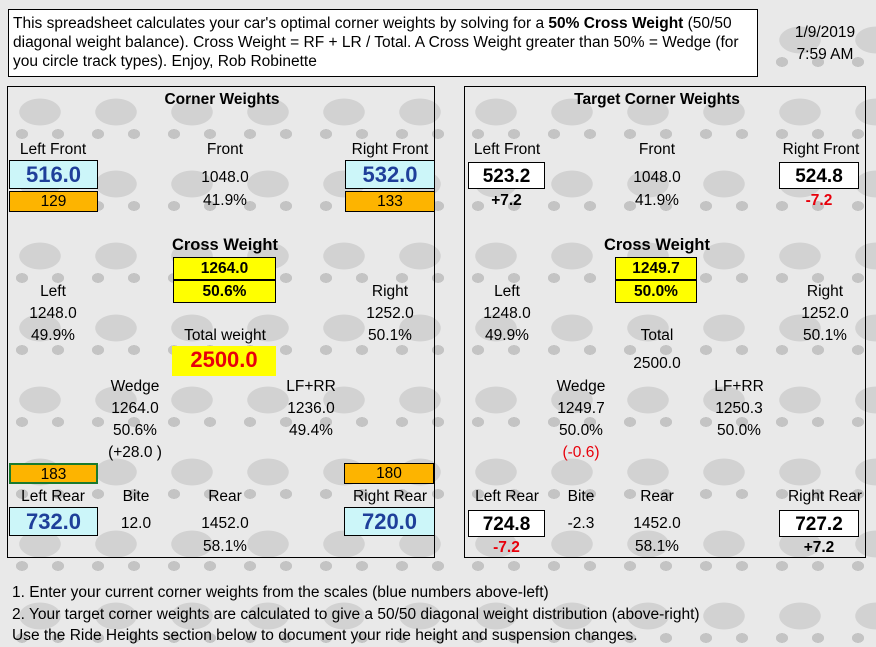 This screenshot has width=876, height=647. Describe the element at coordinates (390, 496) in the screenshot. I see `rr-label: Right Rear` at that location.